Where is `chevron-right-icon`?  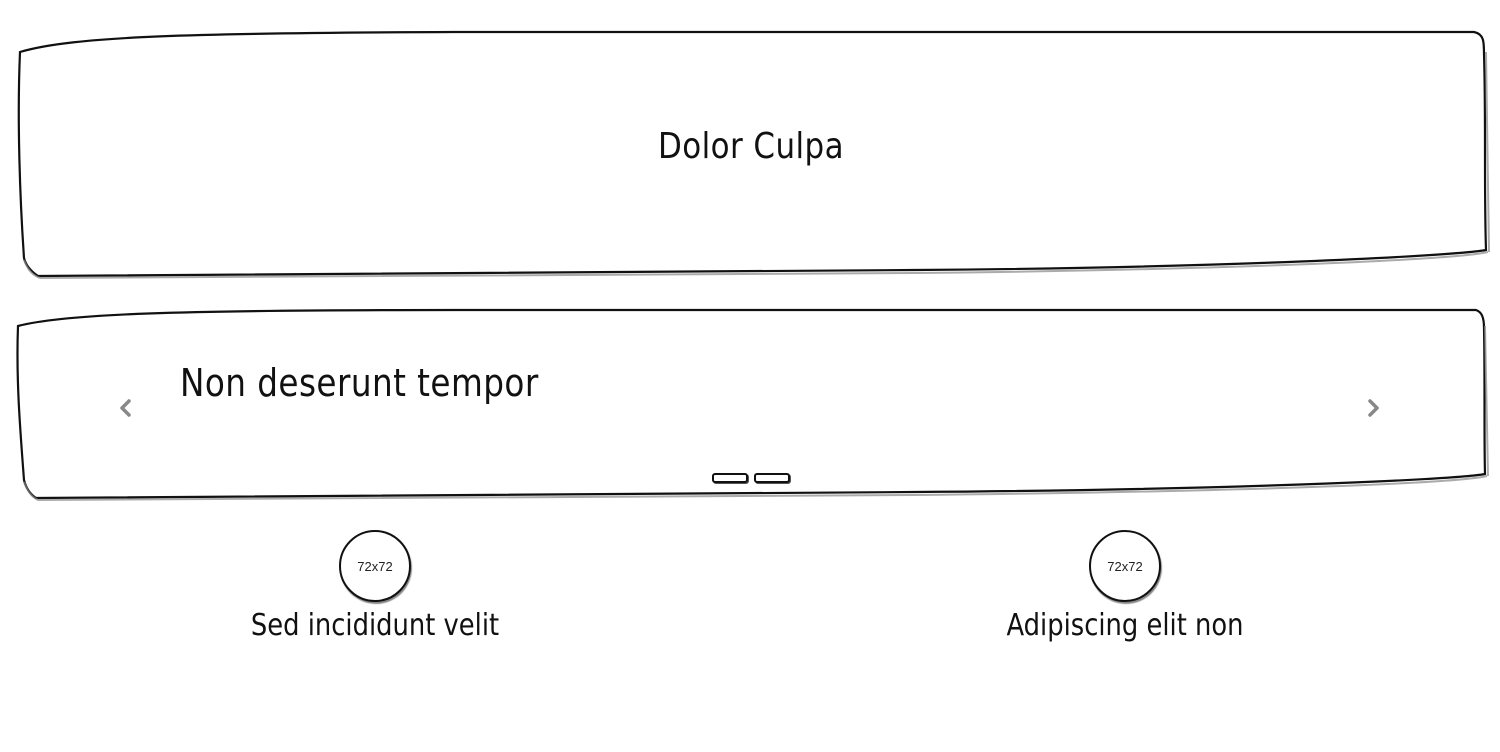 chevron-right-icon is located at coordinates (1373, 408).